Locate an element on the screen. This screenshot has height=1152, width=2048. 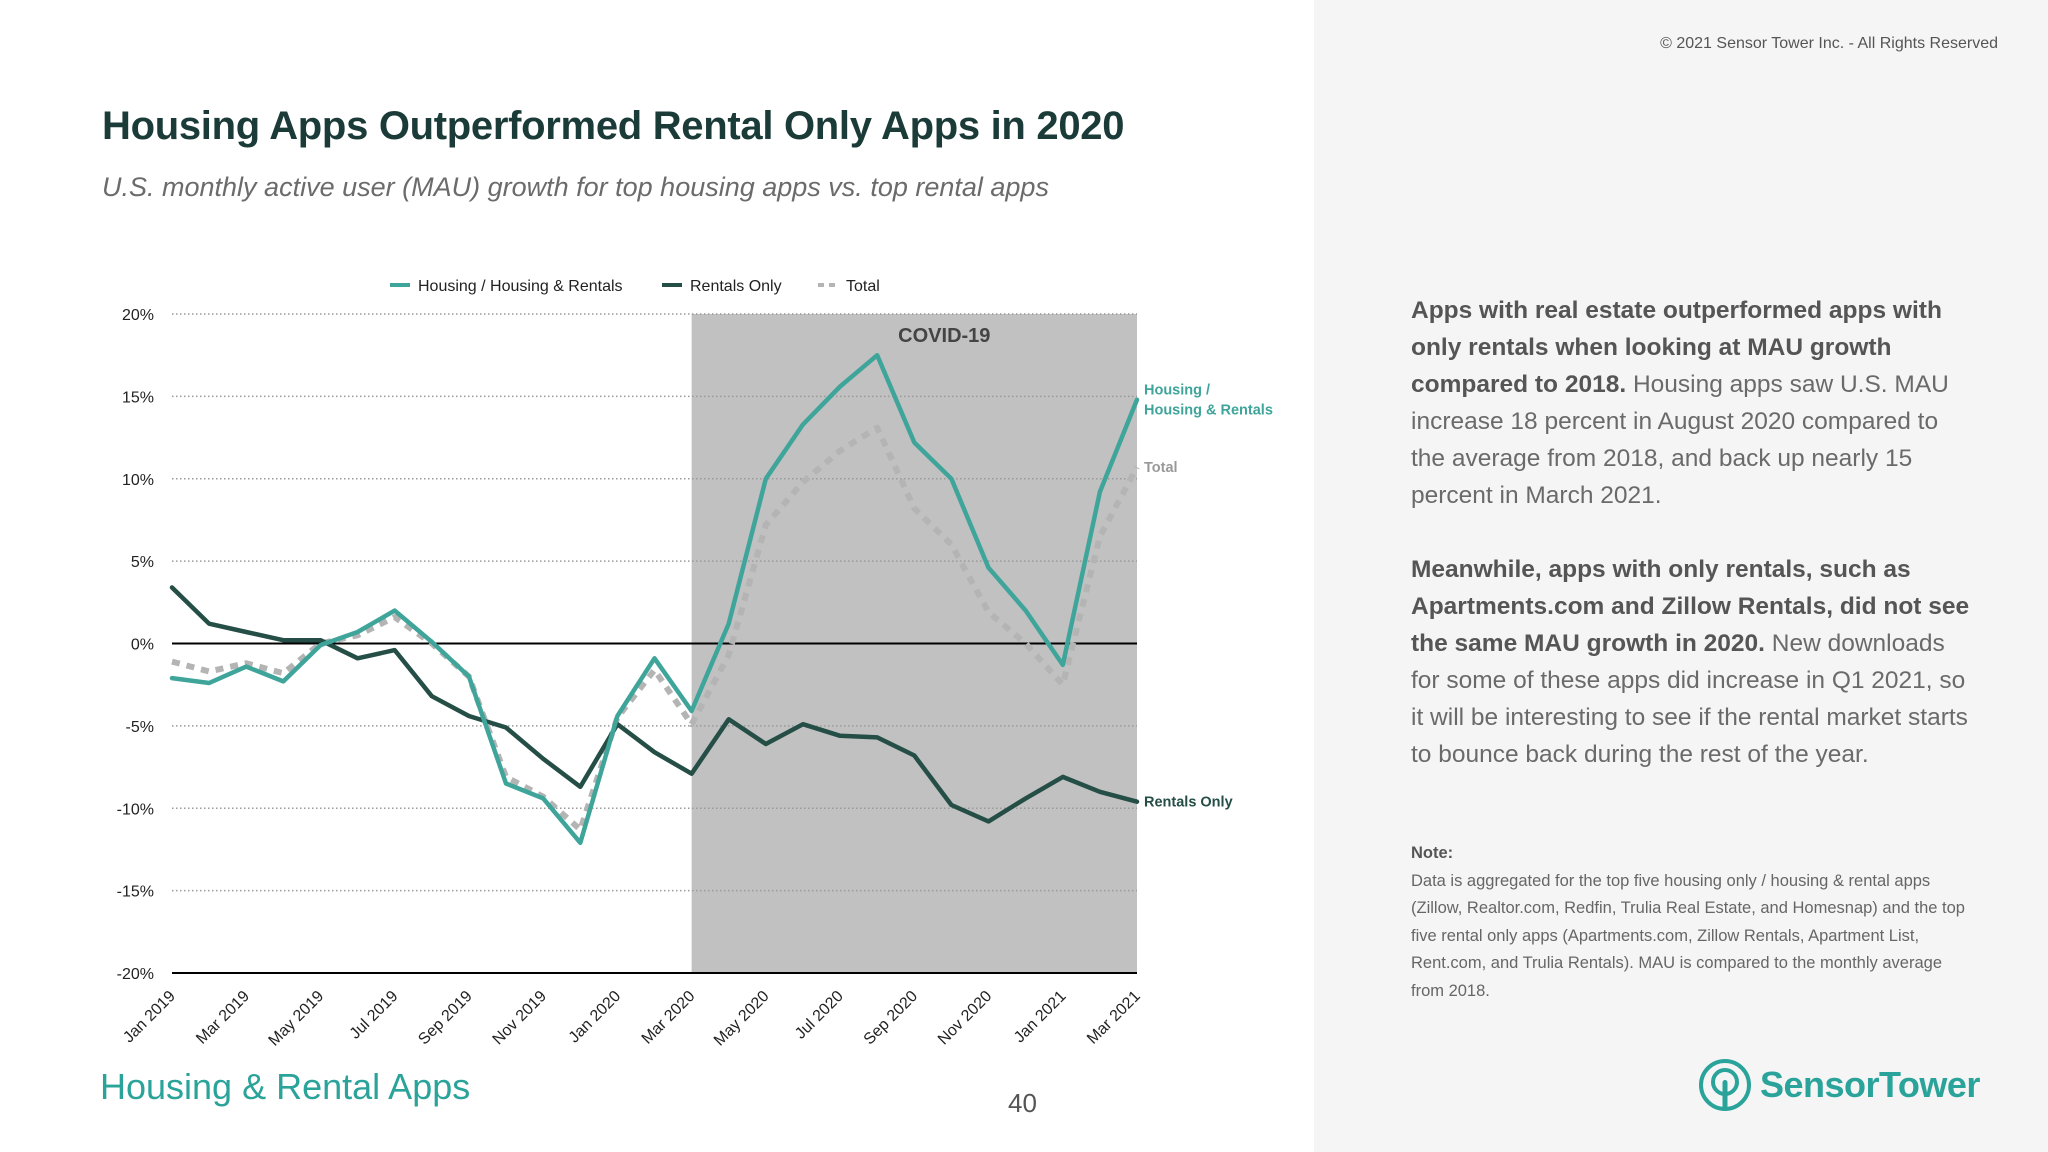
x-tick-label: Mar 2021 is located at coordinates (1114, 1018).